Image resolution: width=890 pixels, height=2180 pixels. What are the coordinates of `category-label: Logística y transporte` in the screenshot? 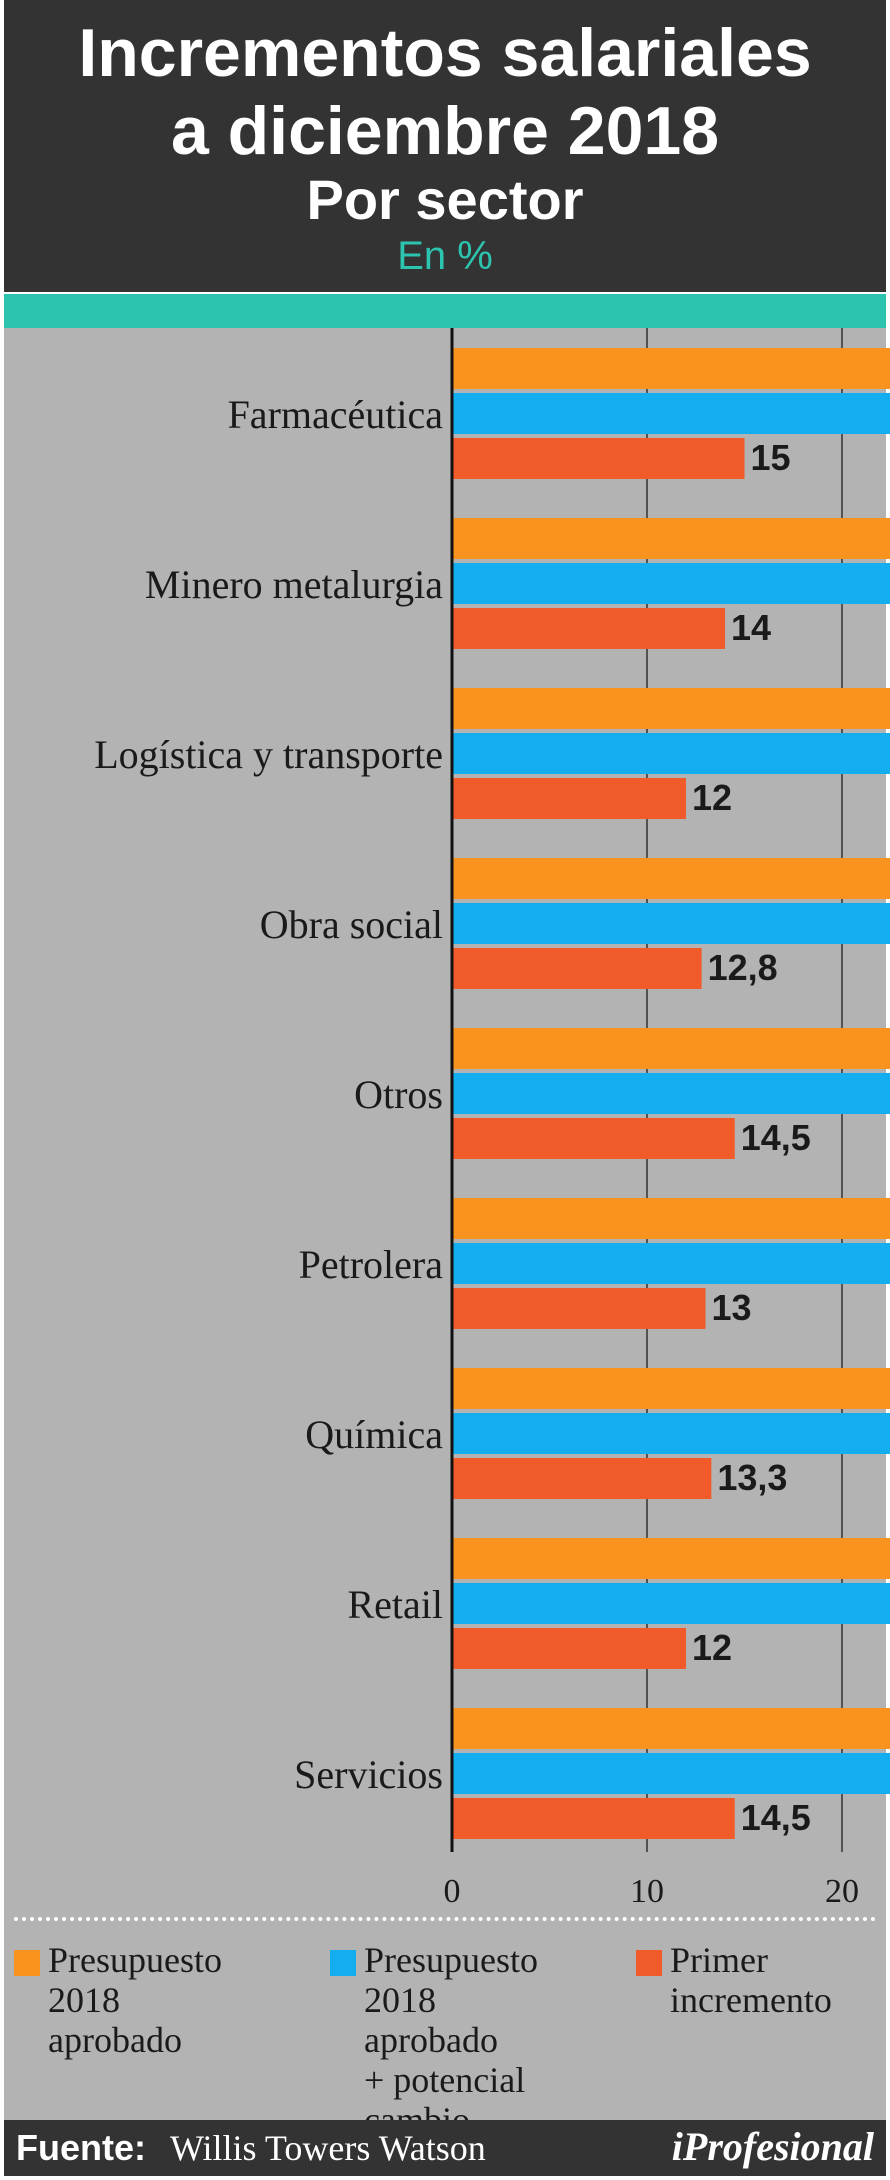 It's located at (268, 754).